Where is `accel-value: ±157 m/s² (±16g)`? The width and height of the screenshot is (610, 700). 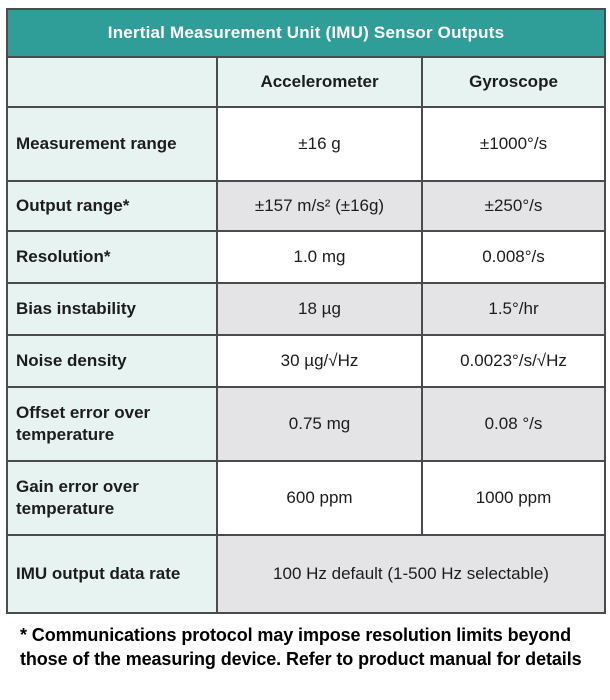 accel-value: ±157 m/s² (±16g) is located at coordinates (319, 206).